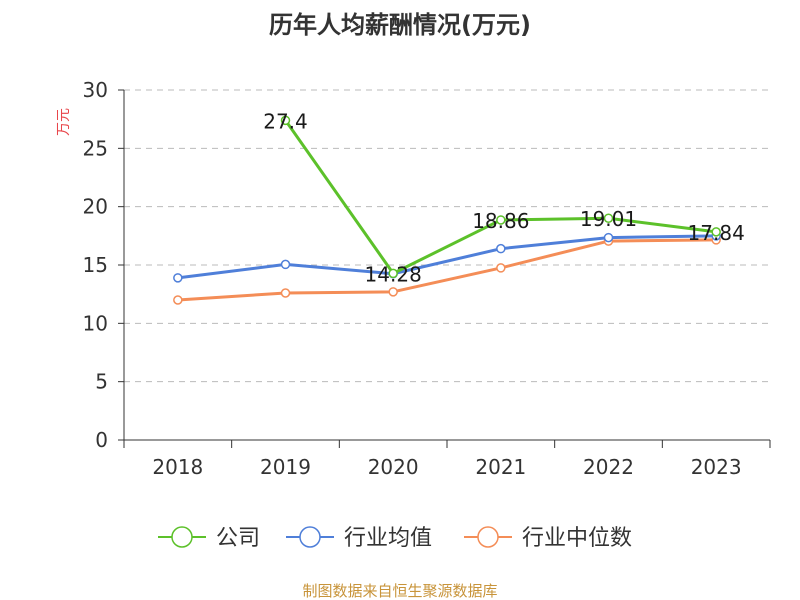 The image size is (800, 600). I want to click on x-tick-label: 2023, so click(716, 467).